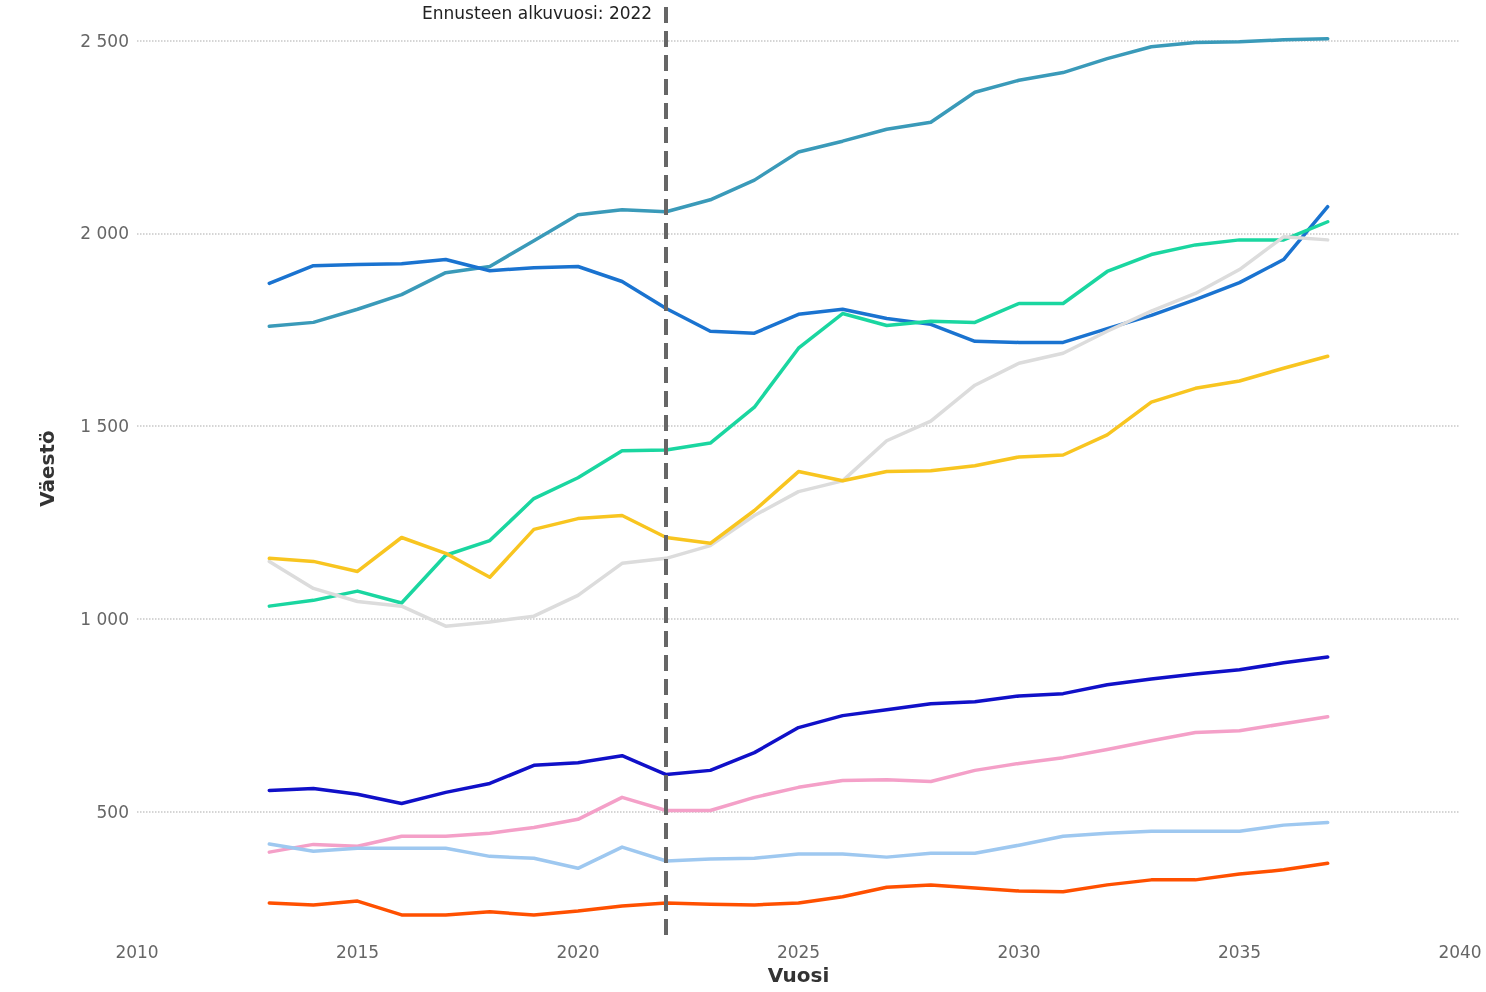 The width and height of the screenshot is (1486, 992). I want to click on y-tick-label: 2 000, so click(104, 233).